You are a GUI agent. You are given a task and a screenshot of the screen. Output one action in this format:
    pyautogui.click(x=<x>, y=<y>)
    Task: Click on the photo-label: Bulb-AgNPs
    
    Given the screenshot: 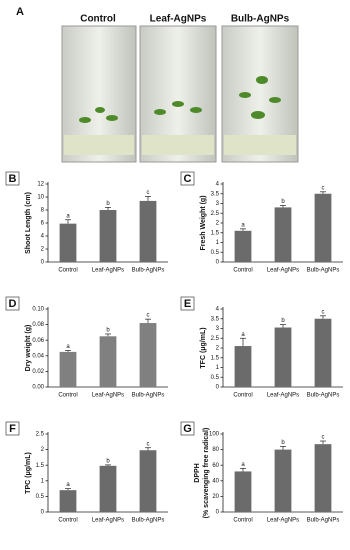 What is the action you would take?
    pyautogui.click(x=260, y=19)
    